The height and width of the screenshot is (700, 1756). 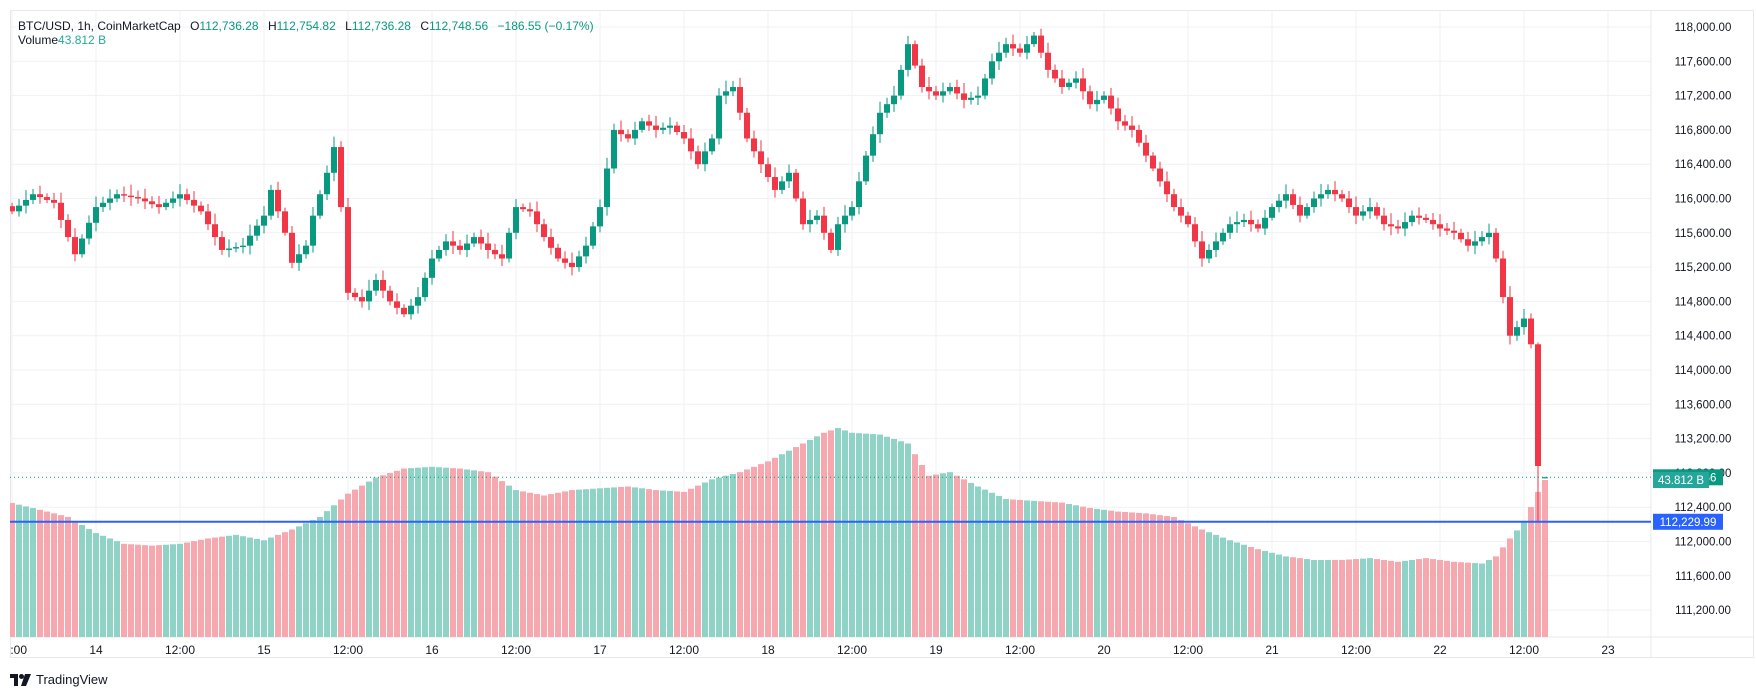 I want to click on price-tick-label: 111,600.00, so click(x=1703, y=577).